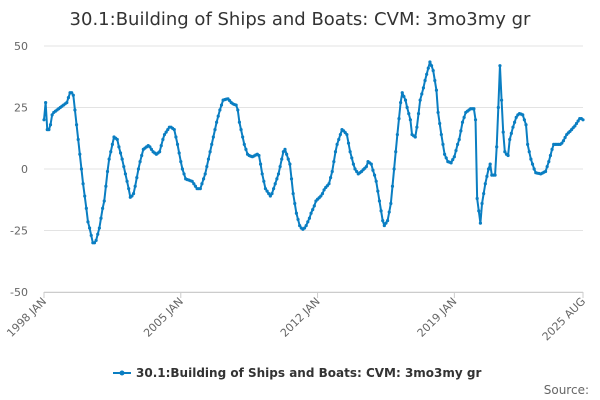 The height and width of the screenshot is (400, 600). What do you see at coordinates (21, 46) in the screenshot?
I see `y-tick-label: 50` at bounding box center [21, 46].